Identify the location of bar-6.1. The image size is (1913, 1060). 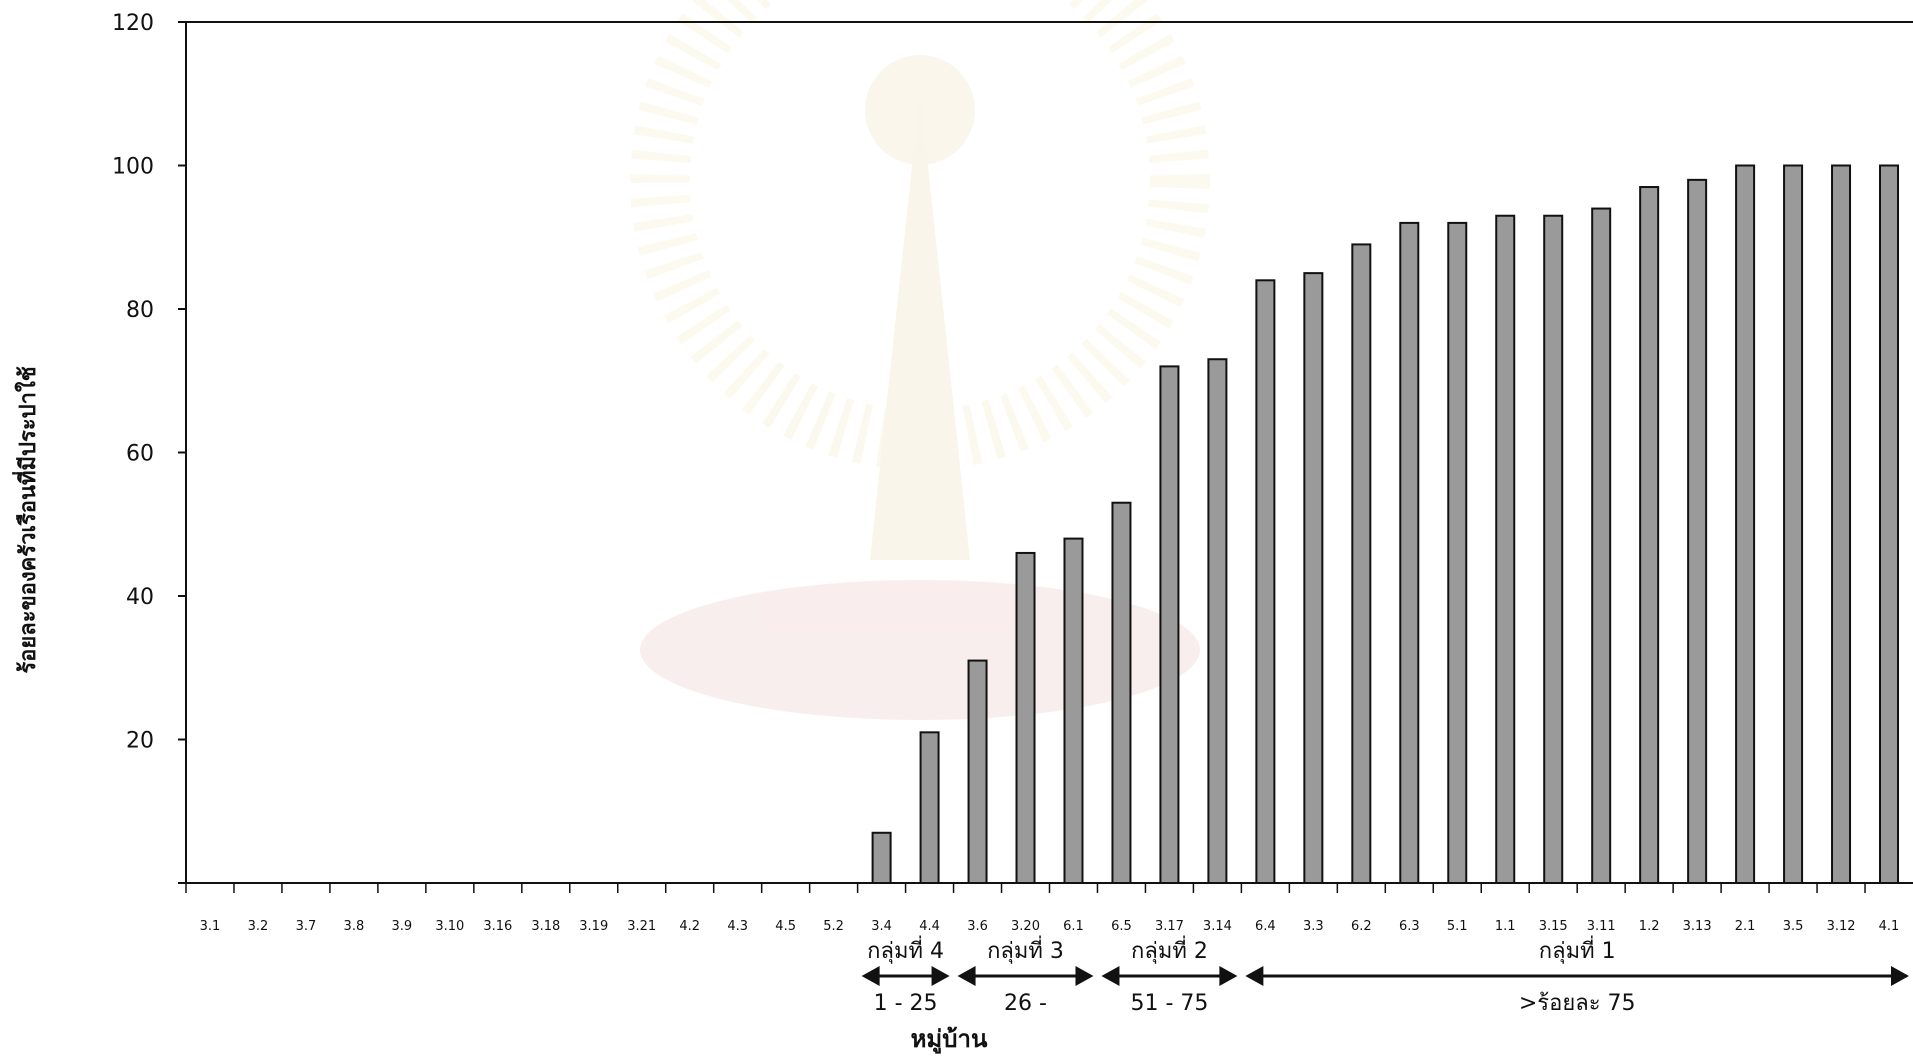
(1073, 711).